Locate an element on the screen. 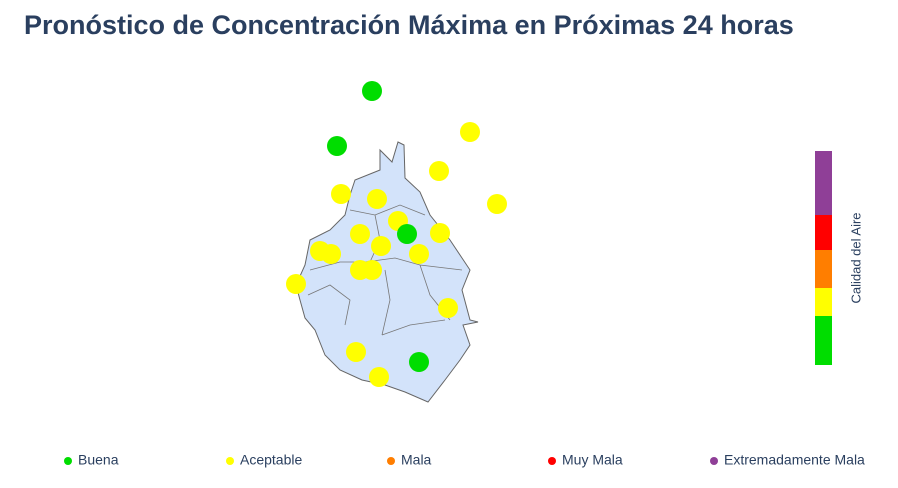 This screenshot has height=488, width=898. legend-label: Muy Mala is located at coordinates (592, 460).